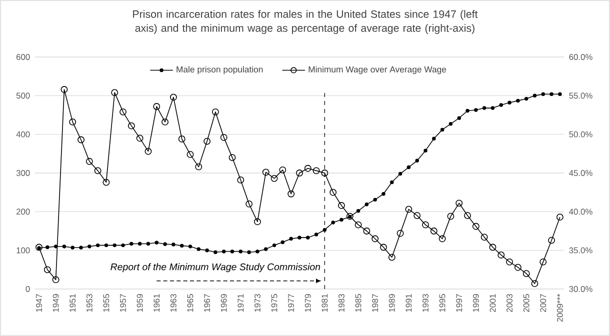  Describe the element at coordinates (509, 303) in the screenshot. I see `x-tick-label: 2003` at that location.